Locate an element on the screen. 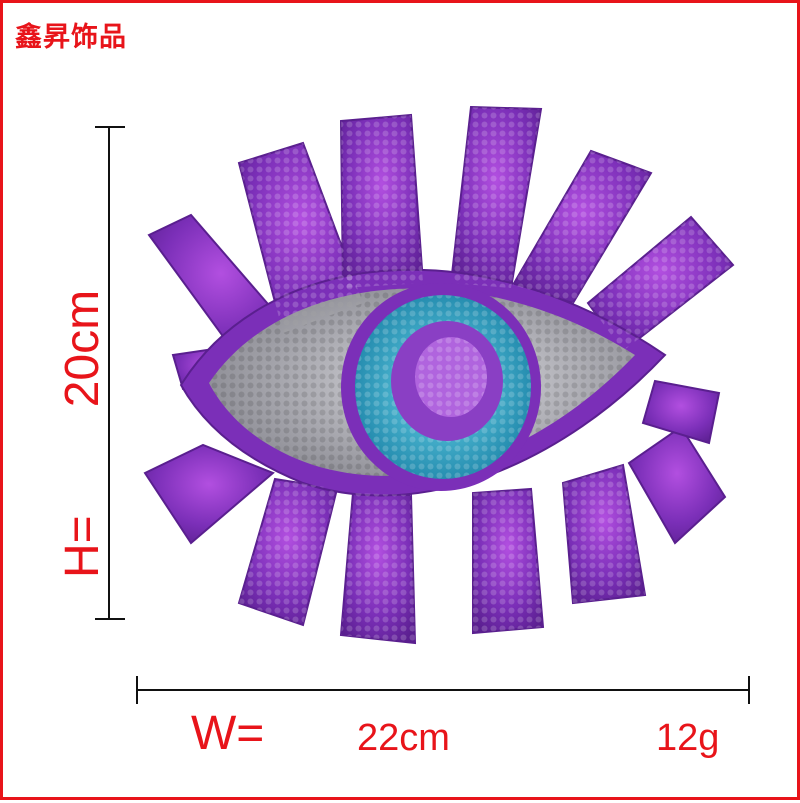 This screenshot has width=800, height=803. weight-value: 12g is located at coordinates (688, 738).